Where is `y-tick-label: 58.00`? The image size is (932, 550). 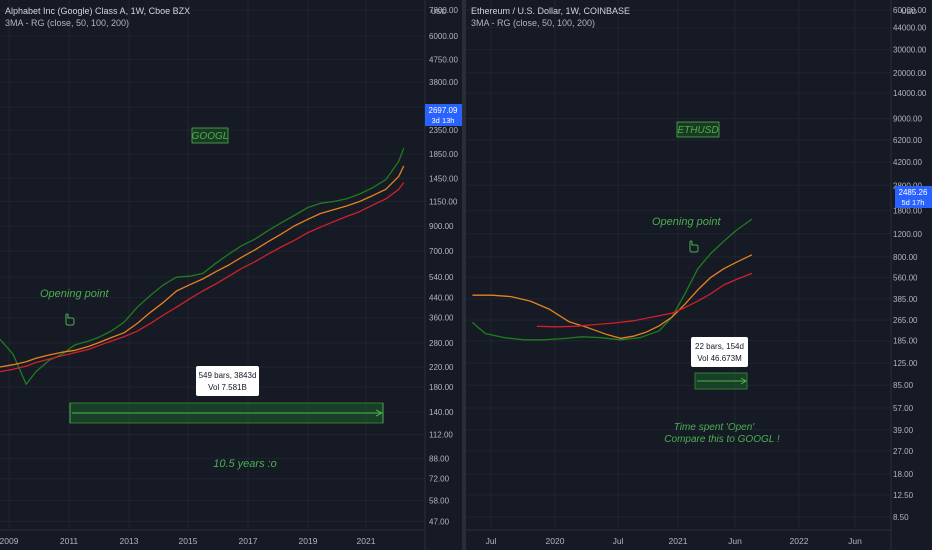
y-tick-label: 58.00 is located at coordinates (439, 500).